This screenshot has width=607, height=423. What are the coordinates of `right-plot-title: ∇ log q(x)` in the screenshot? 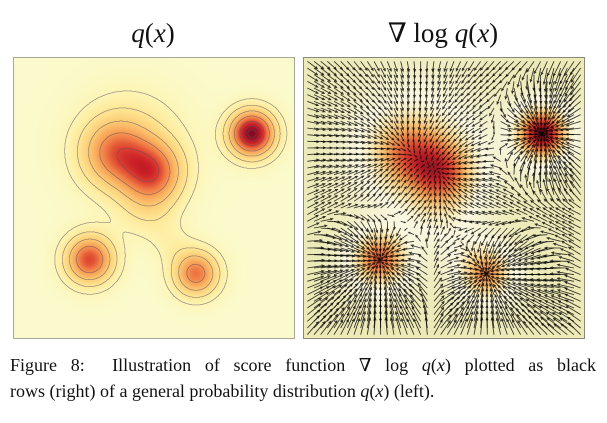 It's located at (443, 33).